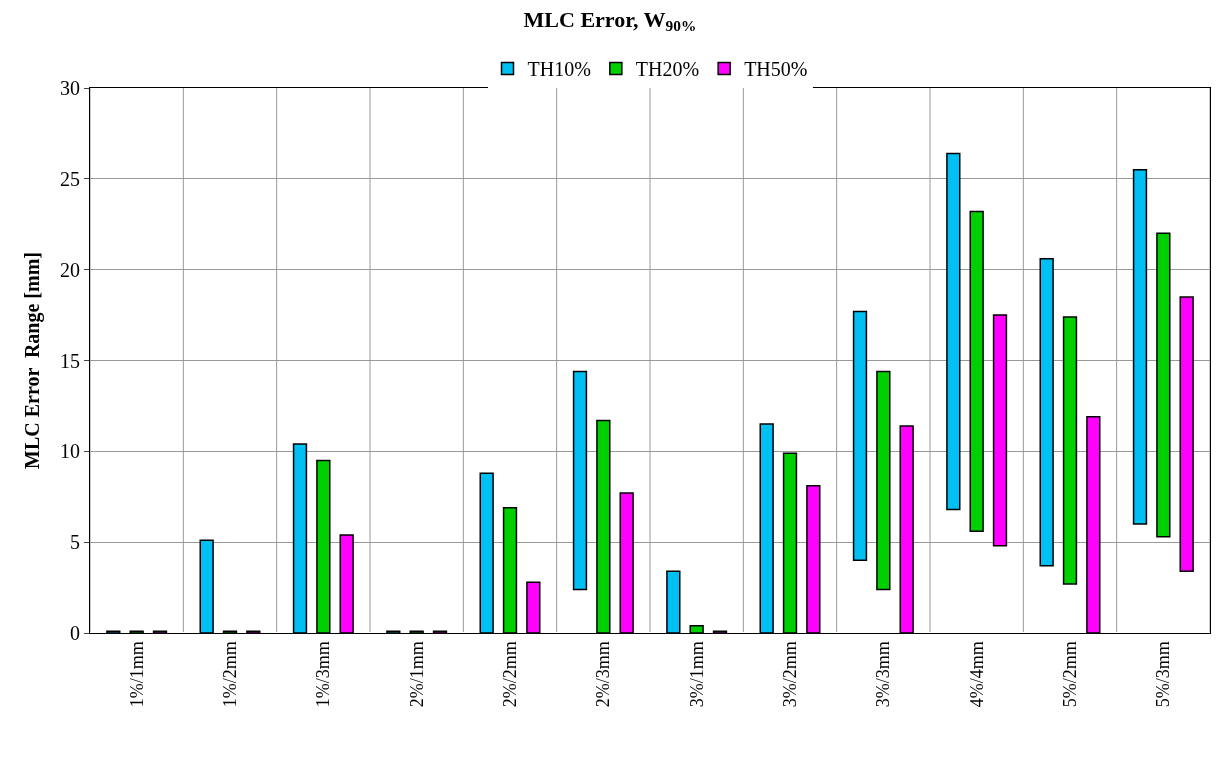 The width and height of the screenshot is (1220, 763). I want to click on legend-label: TH10%, so click(559, 69).